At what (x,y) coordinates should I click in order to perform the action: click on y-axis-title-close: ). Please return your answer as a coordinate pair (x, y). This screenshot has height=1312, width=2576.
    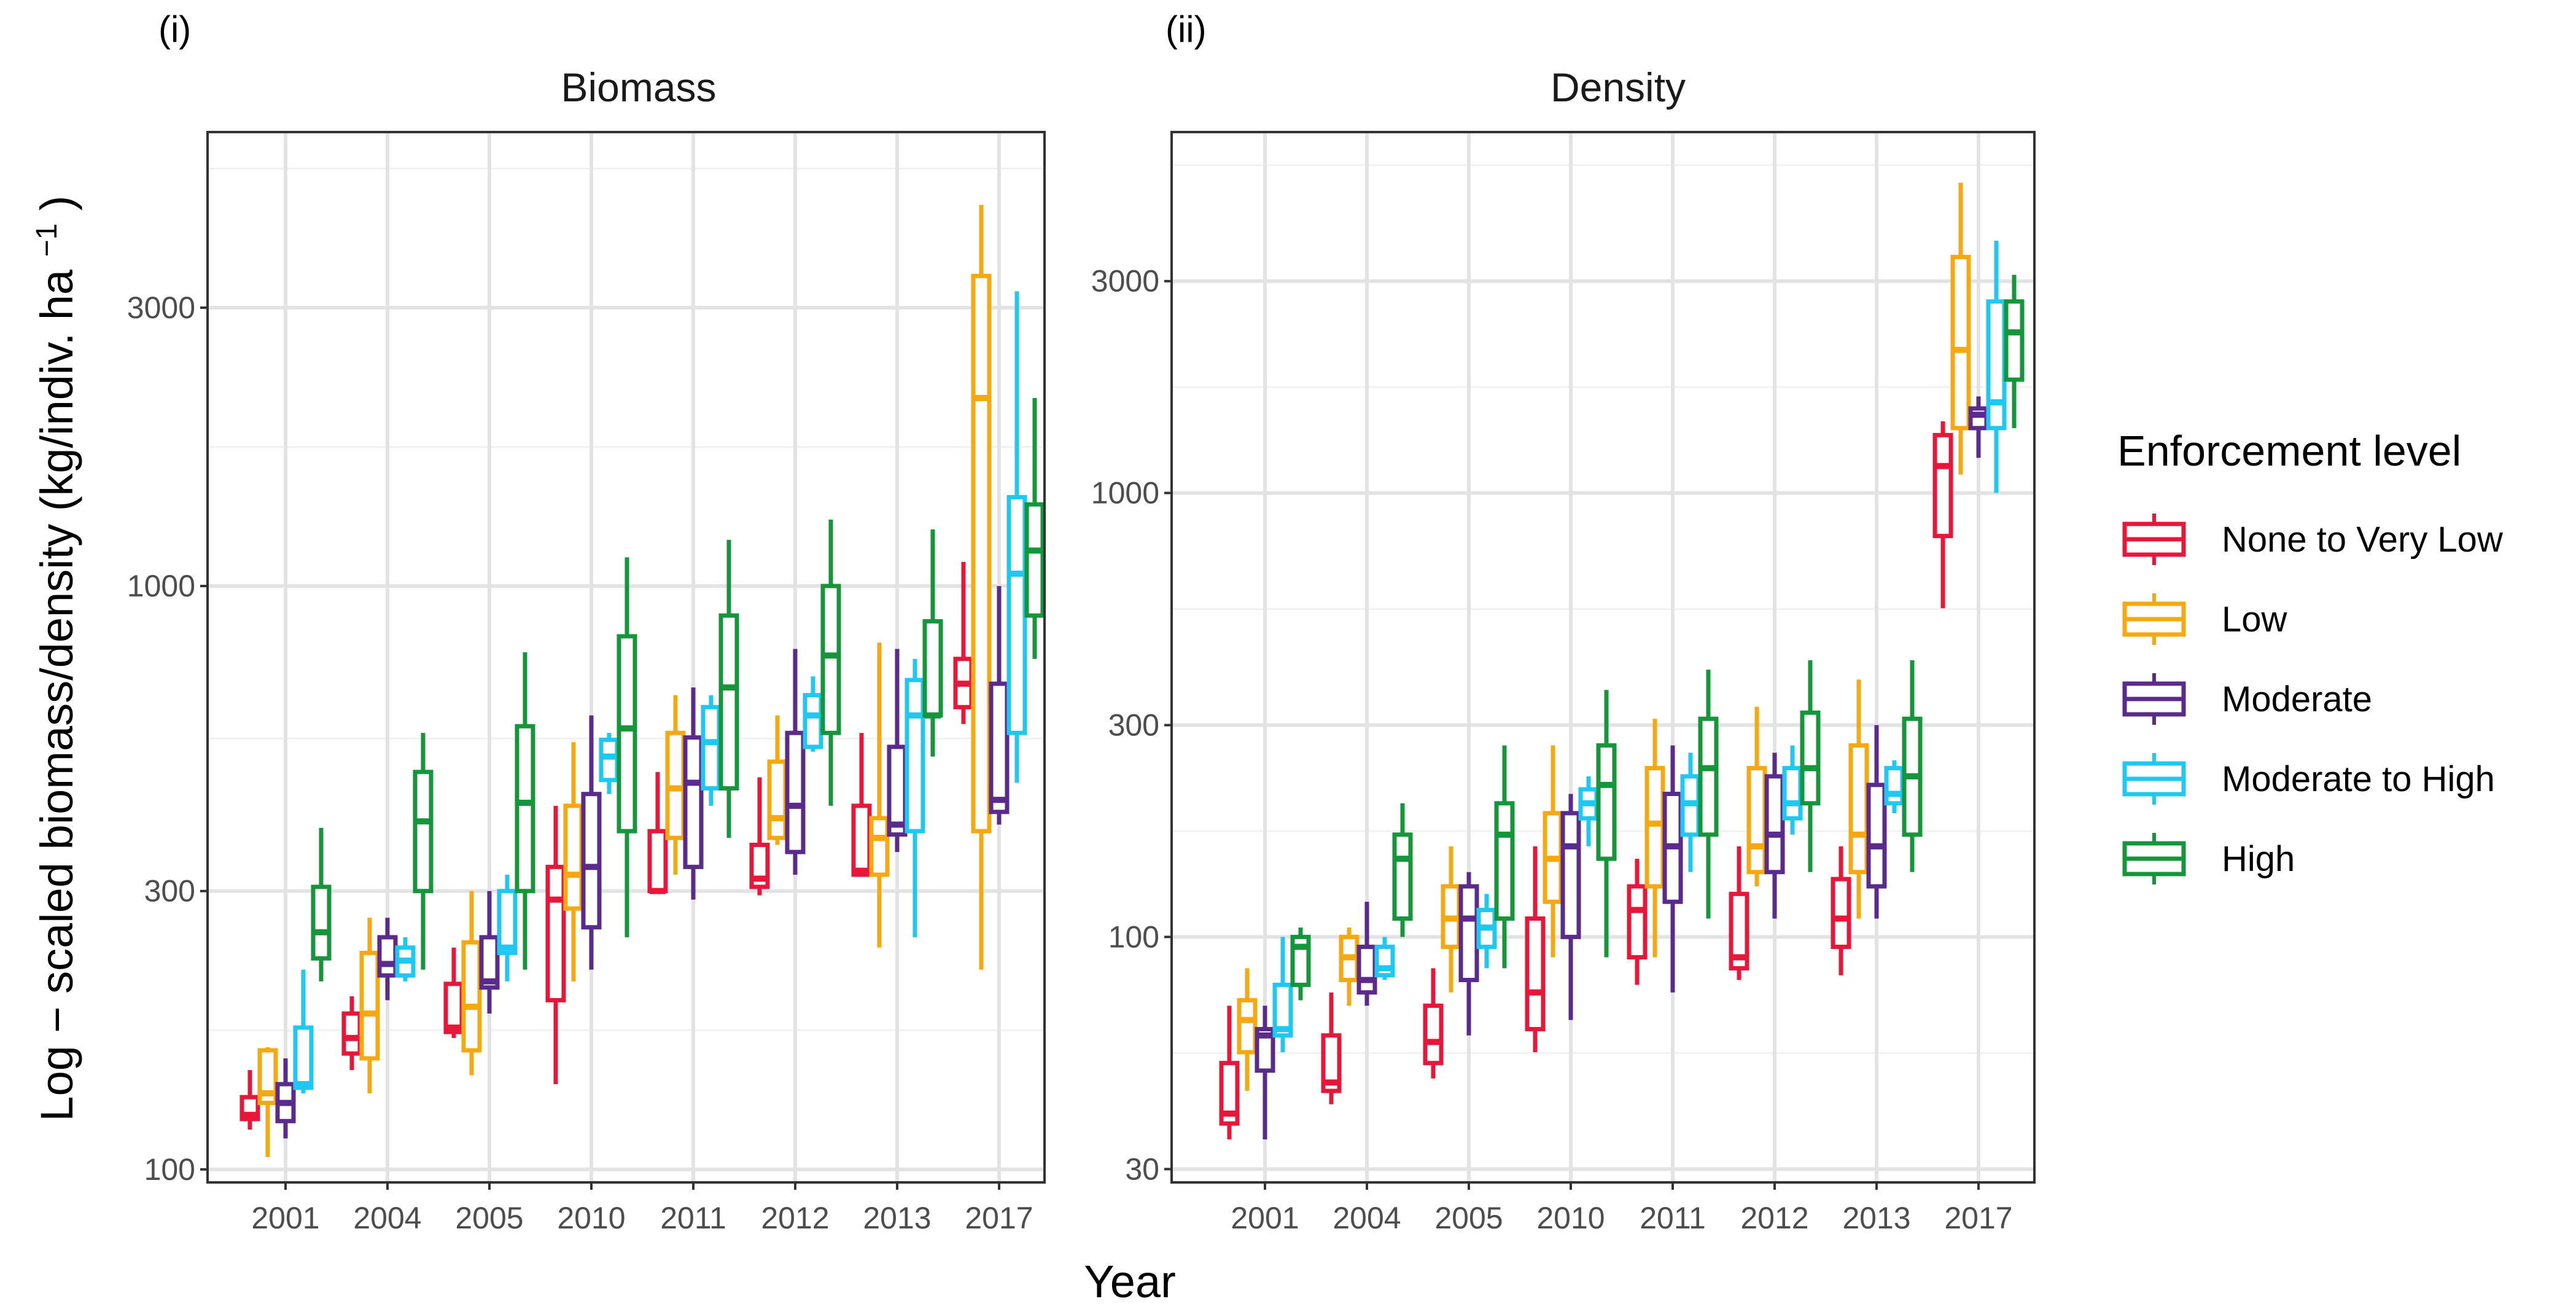
    Looking at the image, I should click on (56, 203).